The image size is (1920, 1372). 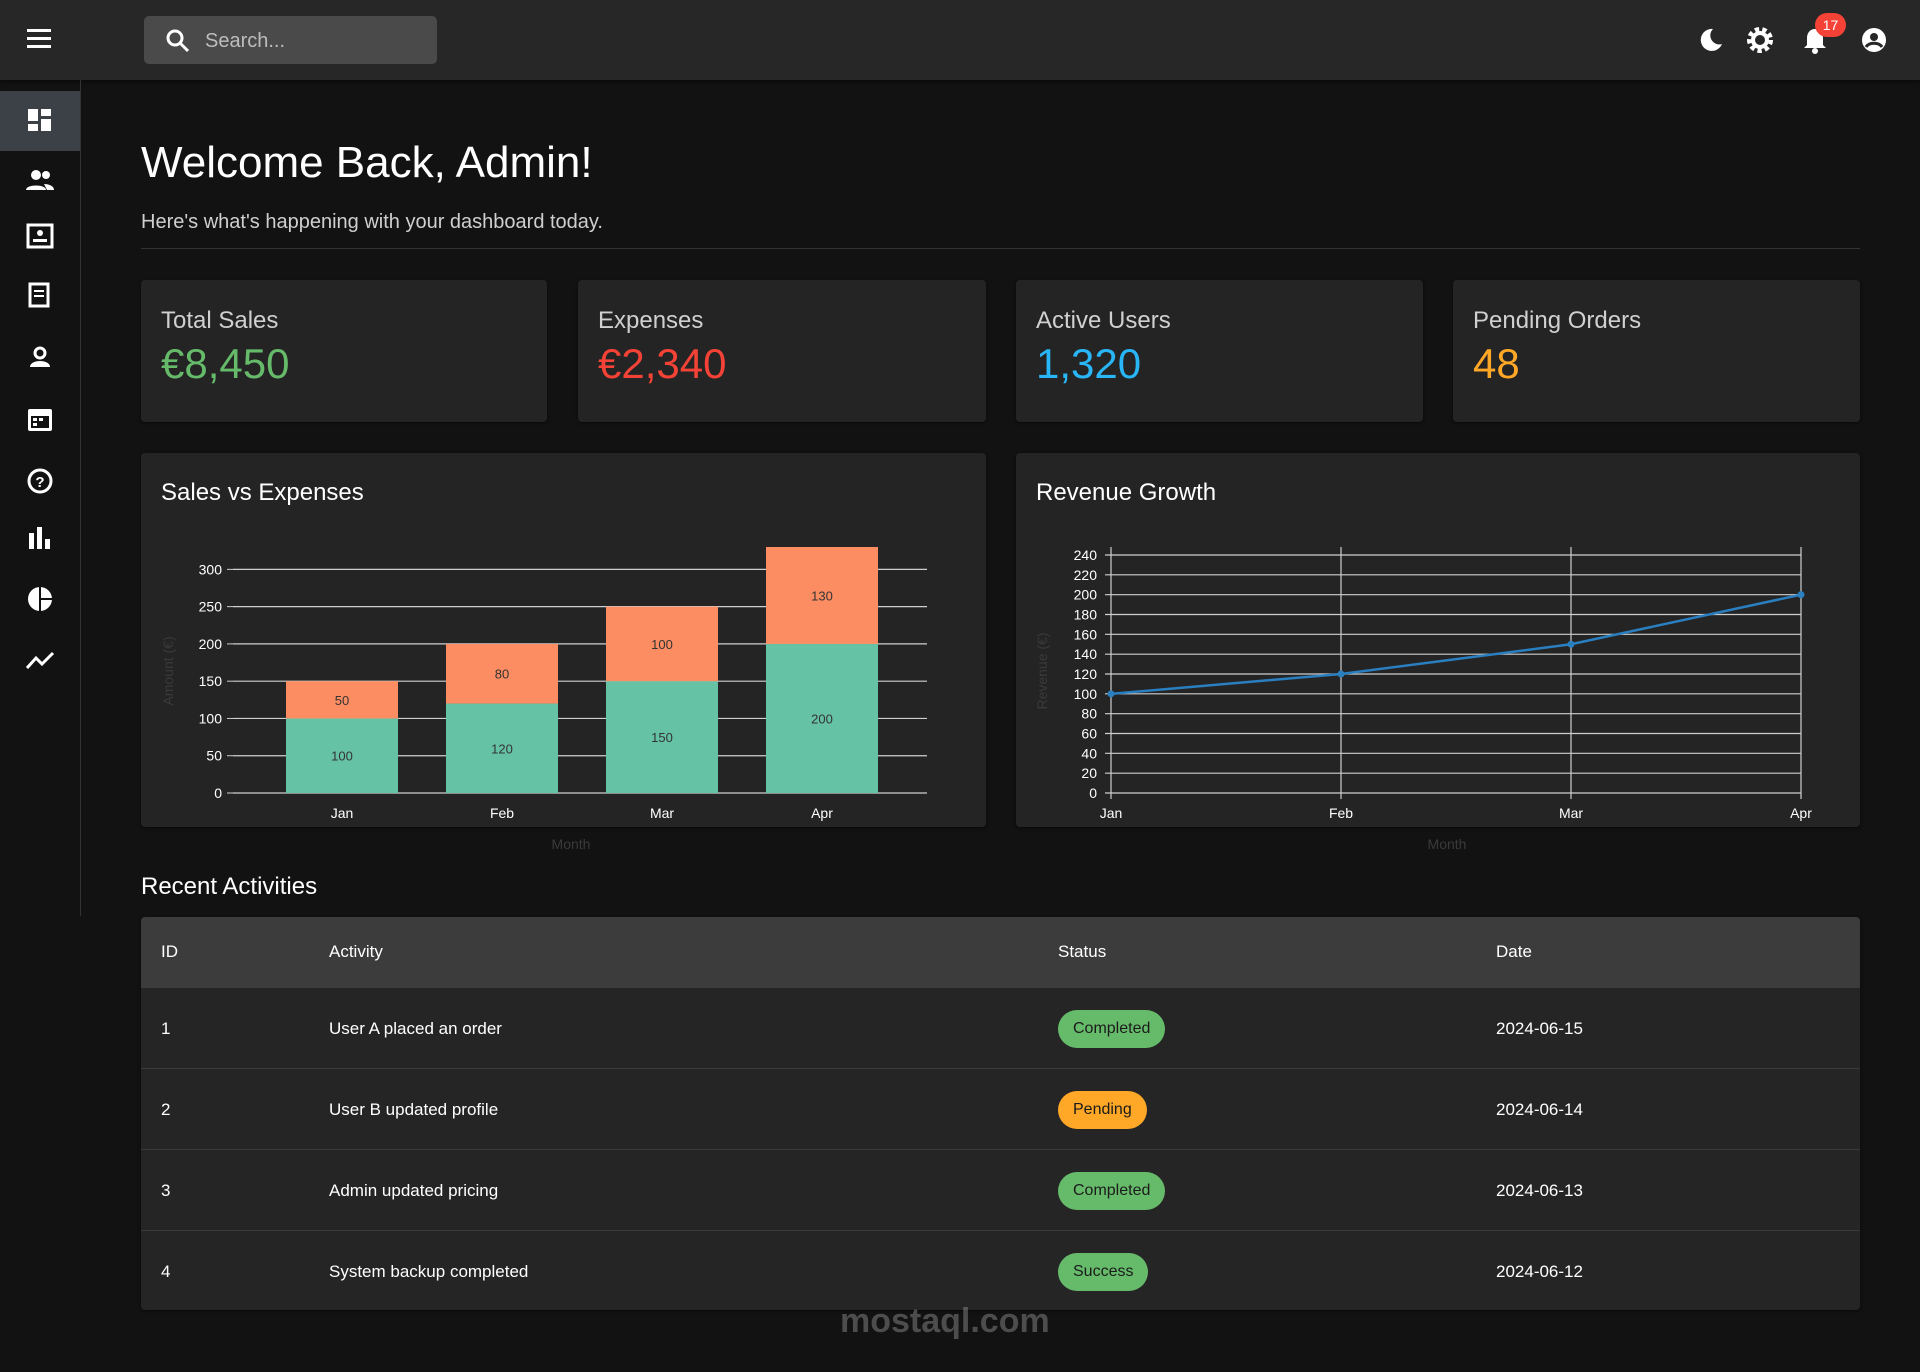 What do you see at coordinates (1089, 773) in the screenshot?
I see `y-tick-label: 20` at bounding box center [1089, 773].